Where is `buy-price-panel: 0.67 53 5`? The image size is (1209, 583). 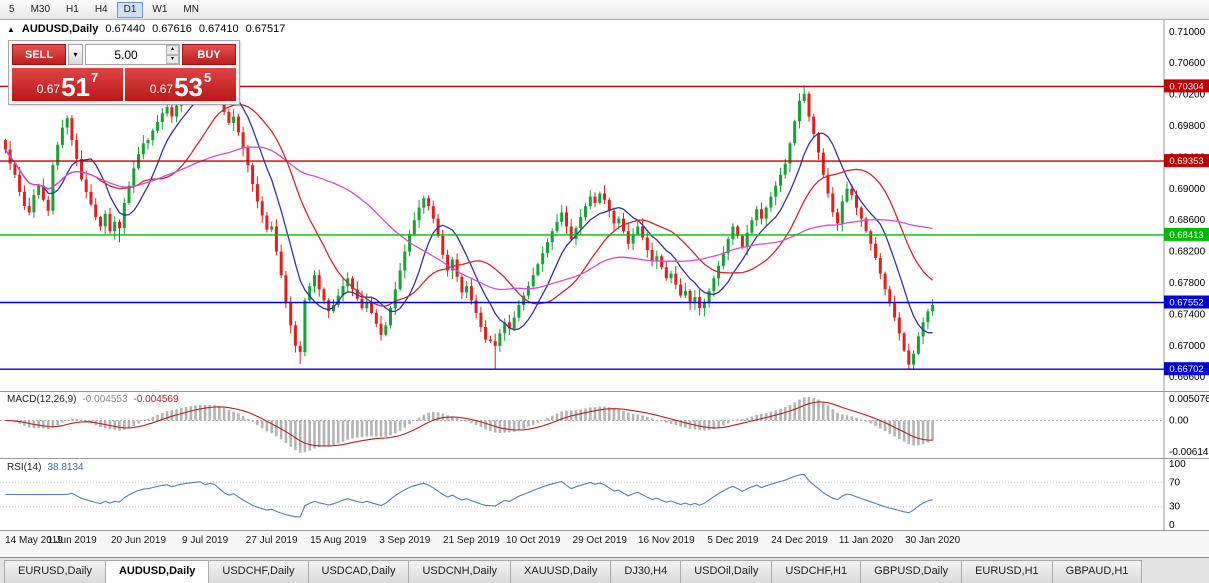
buy-price-panel: 0.67 53 5 is located at coordinates (180, 84).